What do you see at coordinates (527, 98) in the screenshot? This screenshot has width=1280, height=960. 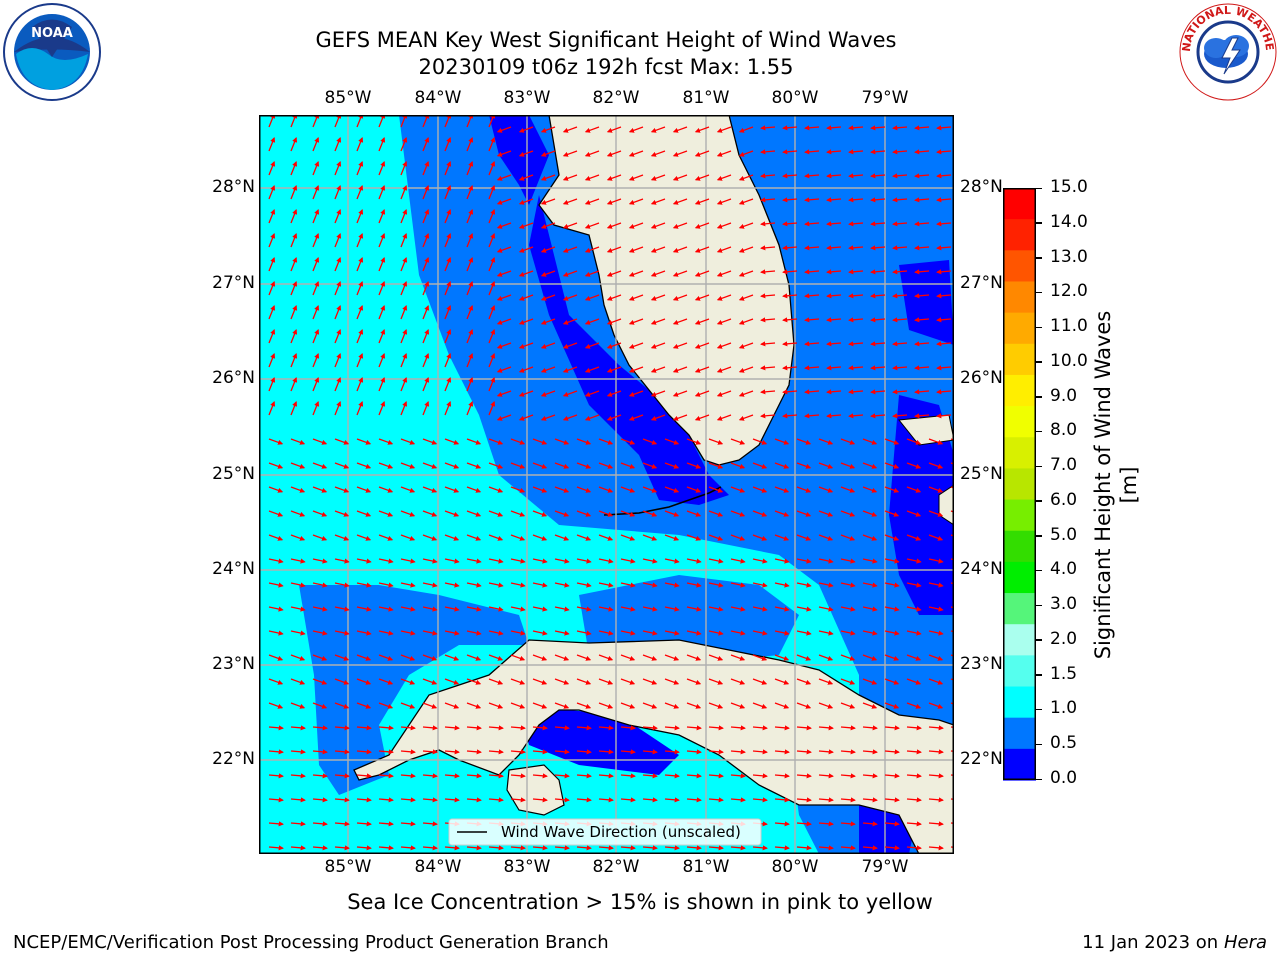 I see `lon-label-top-2: 83°W` at bounding box center [527, 98].